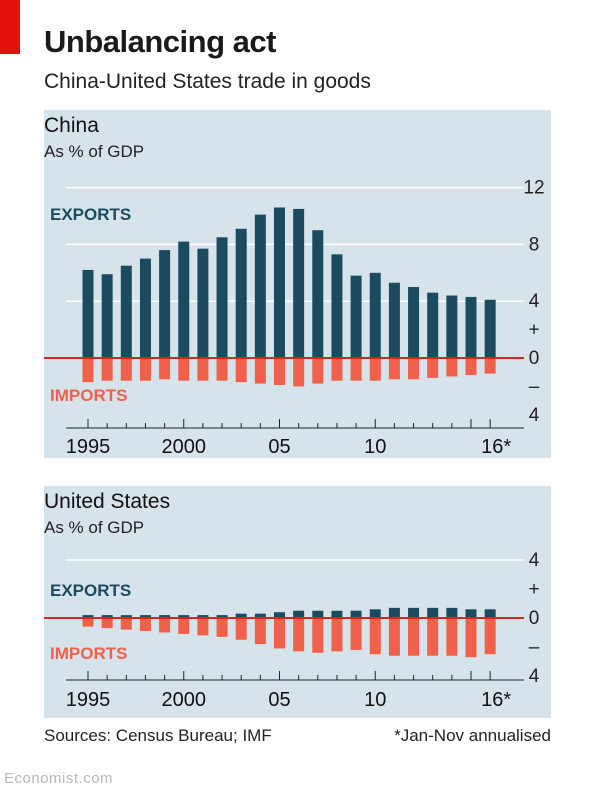  What do you see at coordinates (158, 735) in the screenshot?
I see `sources-note: Sources: Census Bureau; IMF` at bounding box center [158, 735].